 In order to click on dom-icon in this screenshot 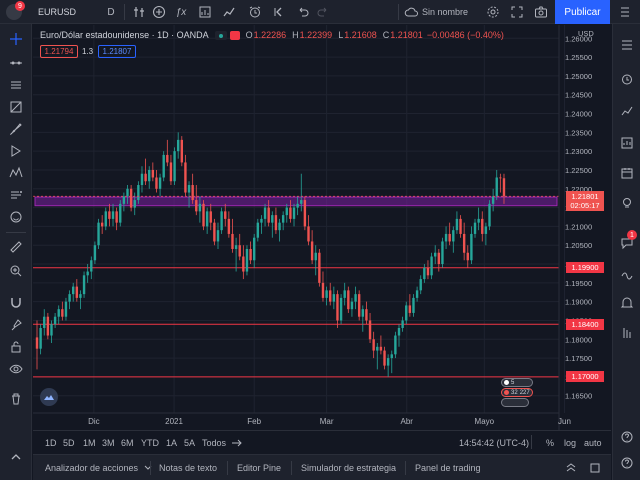, I will do `click(627, 333)`.